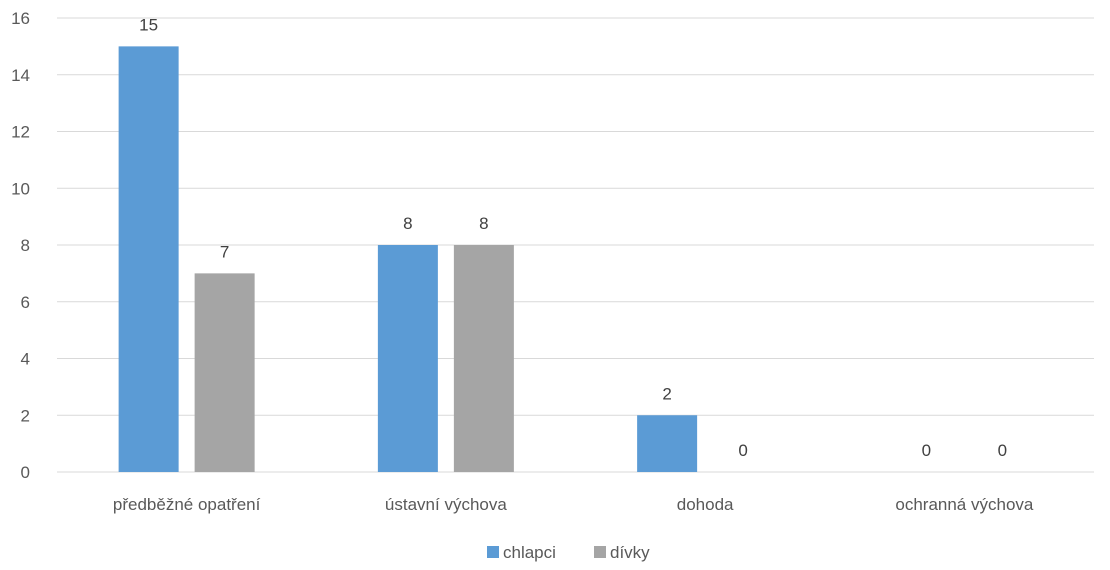 The image size is (1110, 570). Describe the element at coordinates (630, 552) in the screenshot. I see `legend-label-divky: dívky` at that location.